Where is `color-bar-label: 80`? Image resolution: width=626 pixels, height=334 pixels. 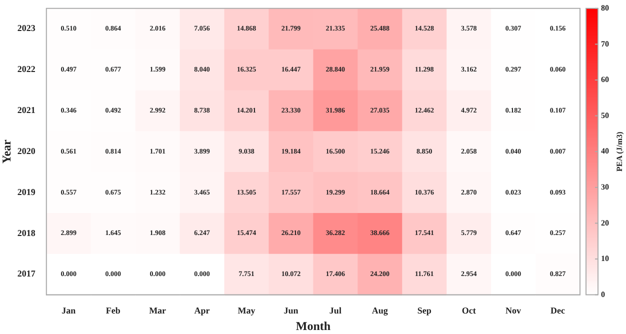 color-bar-label: 80 is located at coordinates (605, 7).